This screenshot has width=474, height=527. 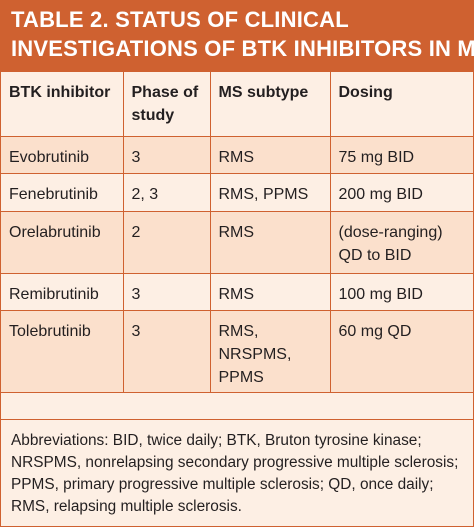 I want to click on cell-dosing: 200 mg BID, so click(x=401, y=192).